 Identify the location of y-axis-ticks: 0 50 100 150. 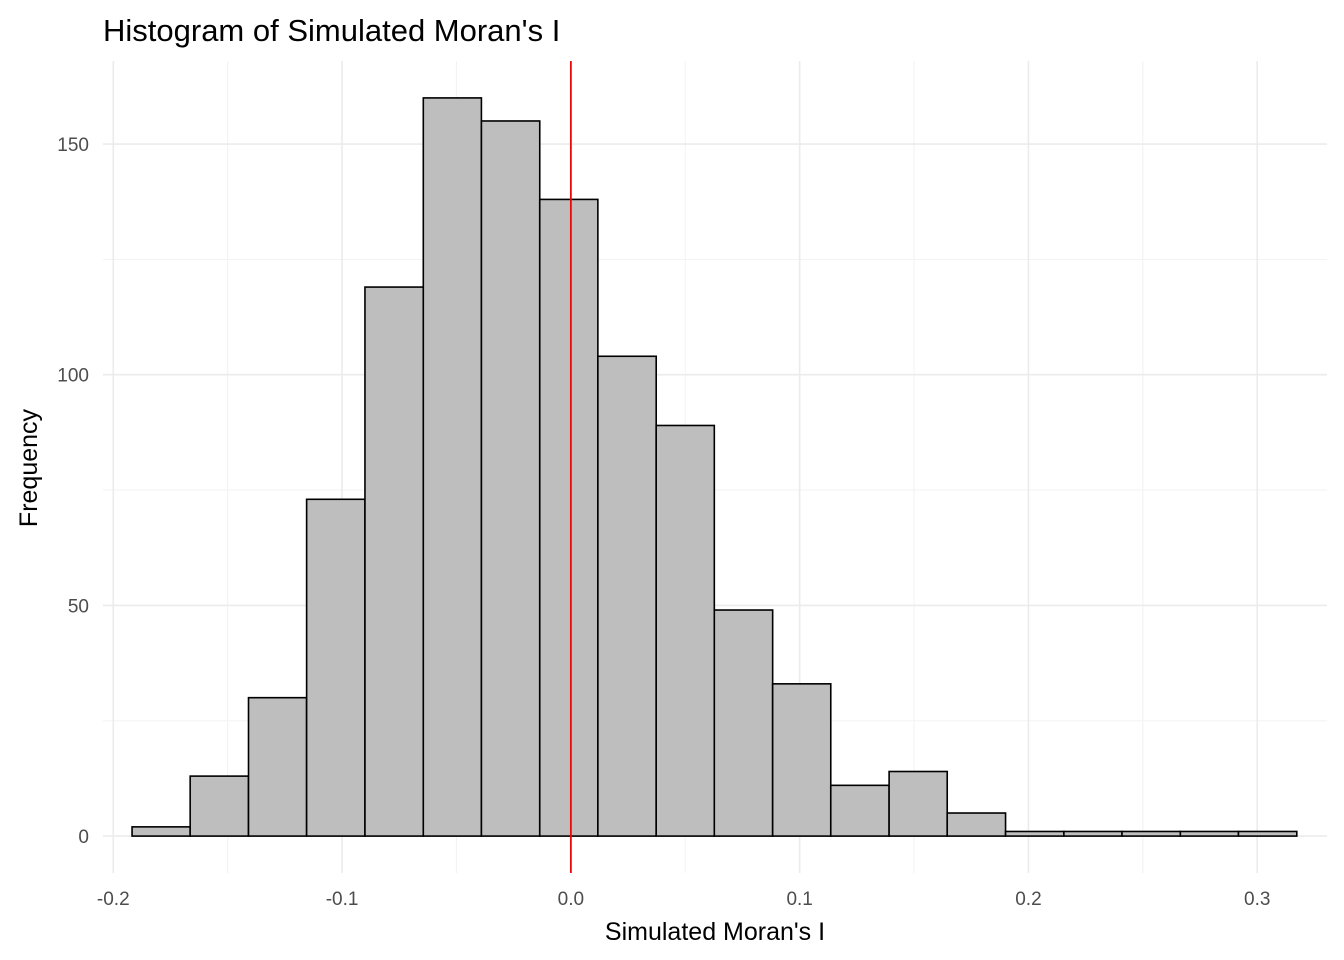
(73, 491).